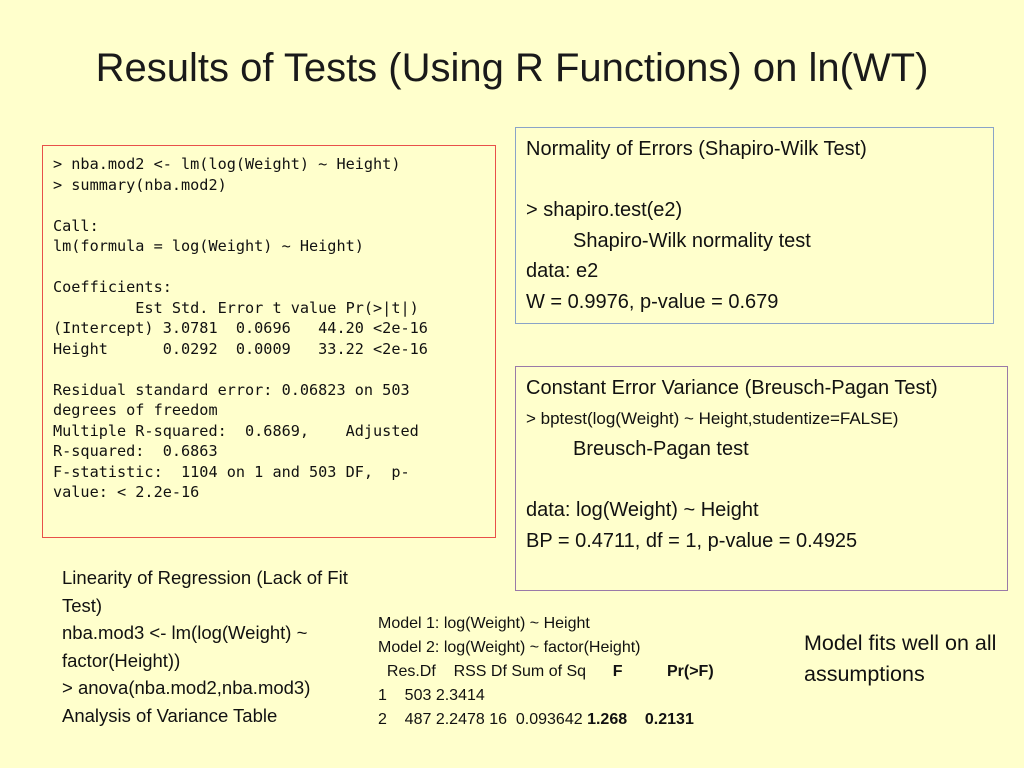 The height and width of the screenshot is (768, 1024). What do you see at coordinates (562, 271) in the screenshot?
I see `shapiro-data-line: data: e2` at bounding box center [562, 271].